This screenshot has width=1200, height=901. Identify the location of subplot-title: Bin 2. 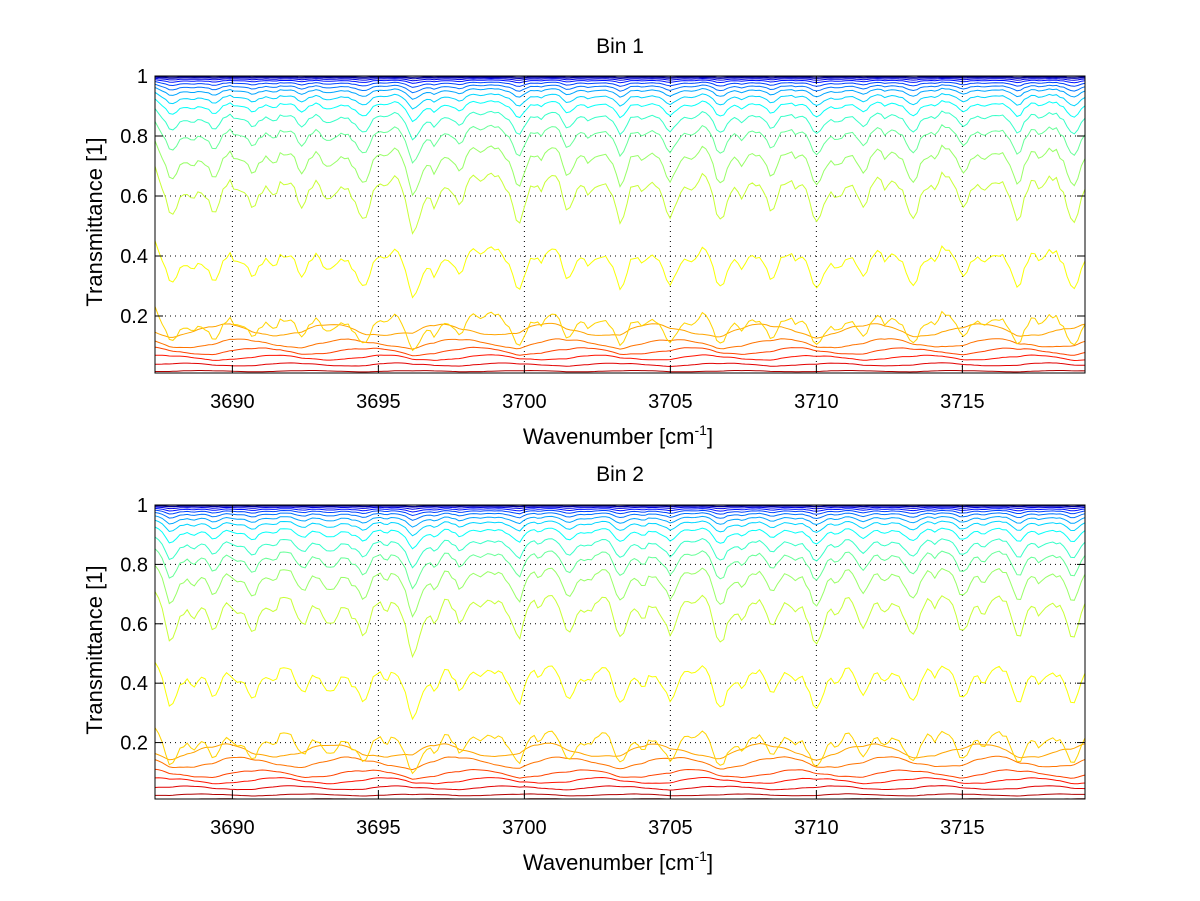
(620, 474).